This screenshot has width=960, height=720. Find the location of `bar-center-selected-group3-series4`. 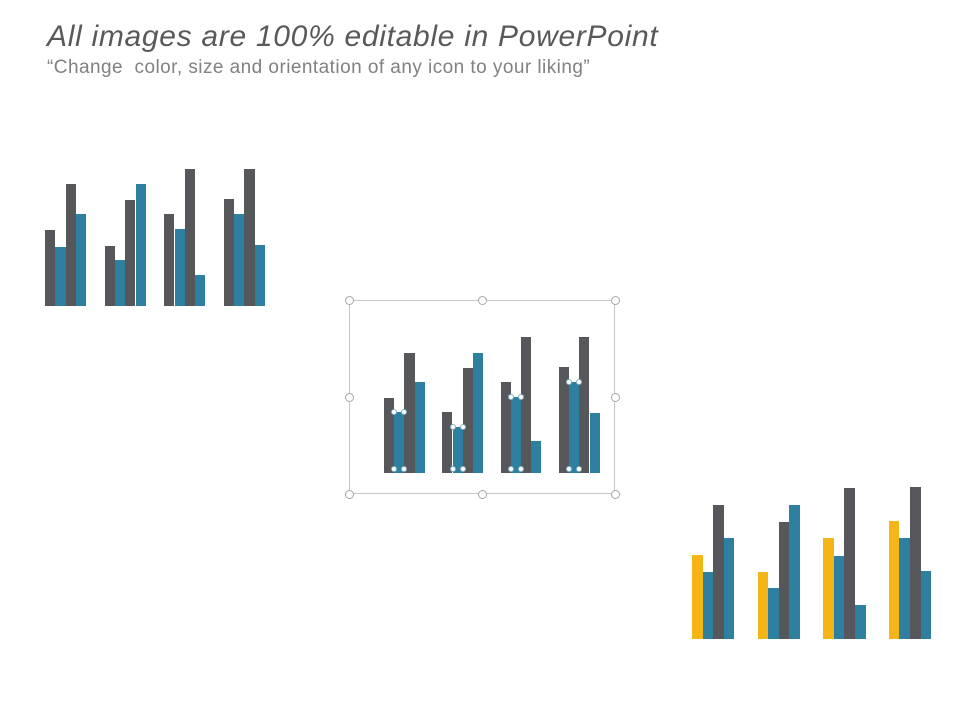

bar-center-selected-group3-series4 is located at coordinates (536, 457).